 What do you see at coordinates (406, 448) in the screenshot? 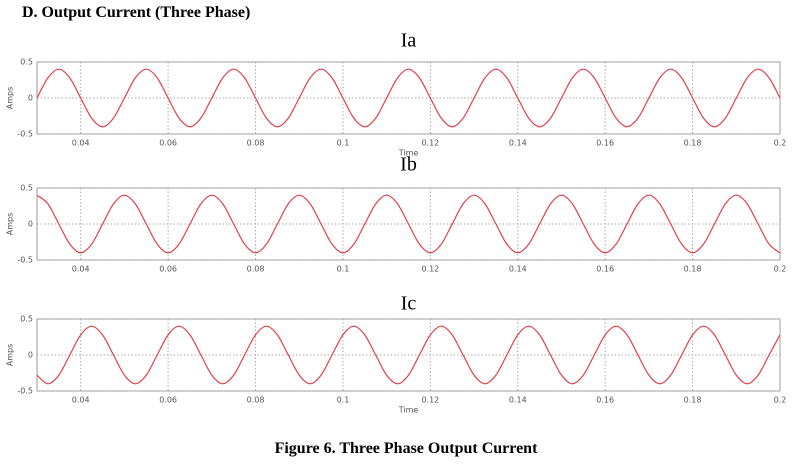
I see `figure-caption: Figure 6. Three Phase Output Current` at bounding box center [406, 448].